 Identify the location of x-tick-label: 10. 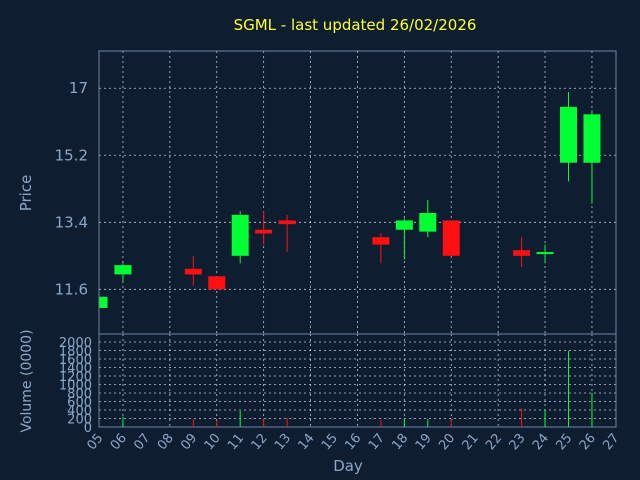
(213, 442).